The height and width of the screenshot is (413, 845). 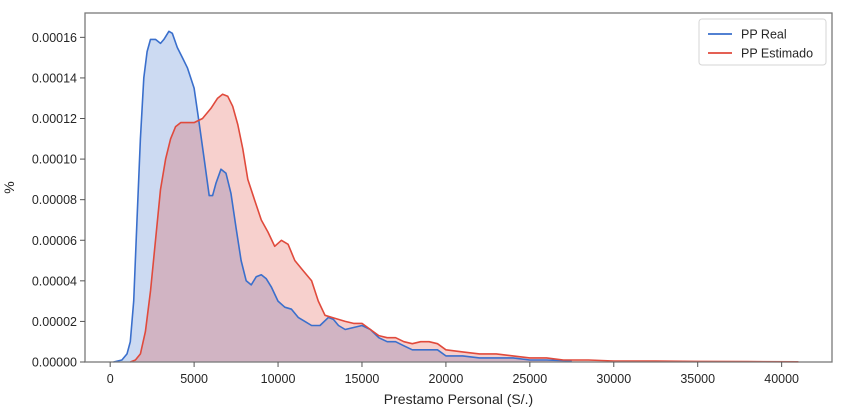 I want to click on y-tick-label: 0.00012, so click(x=54, y=119).